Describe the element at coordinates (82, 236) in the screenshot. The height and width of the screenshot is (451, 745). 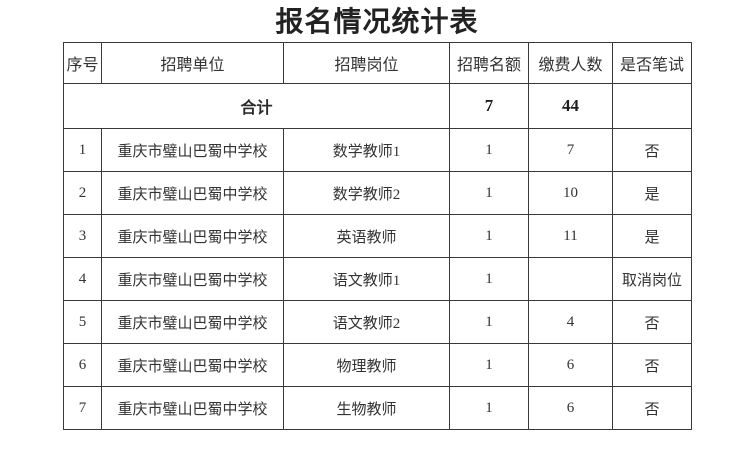
I see `cell-no: 3` at that location.